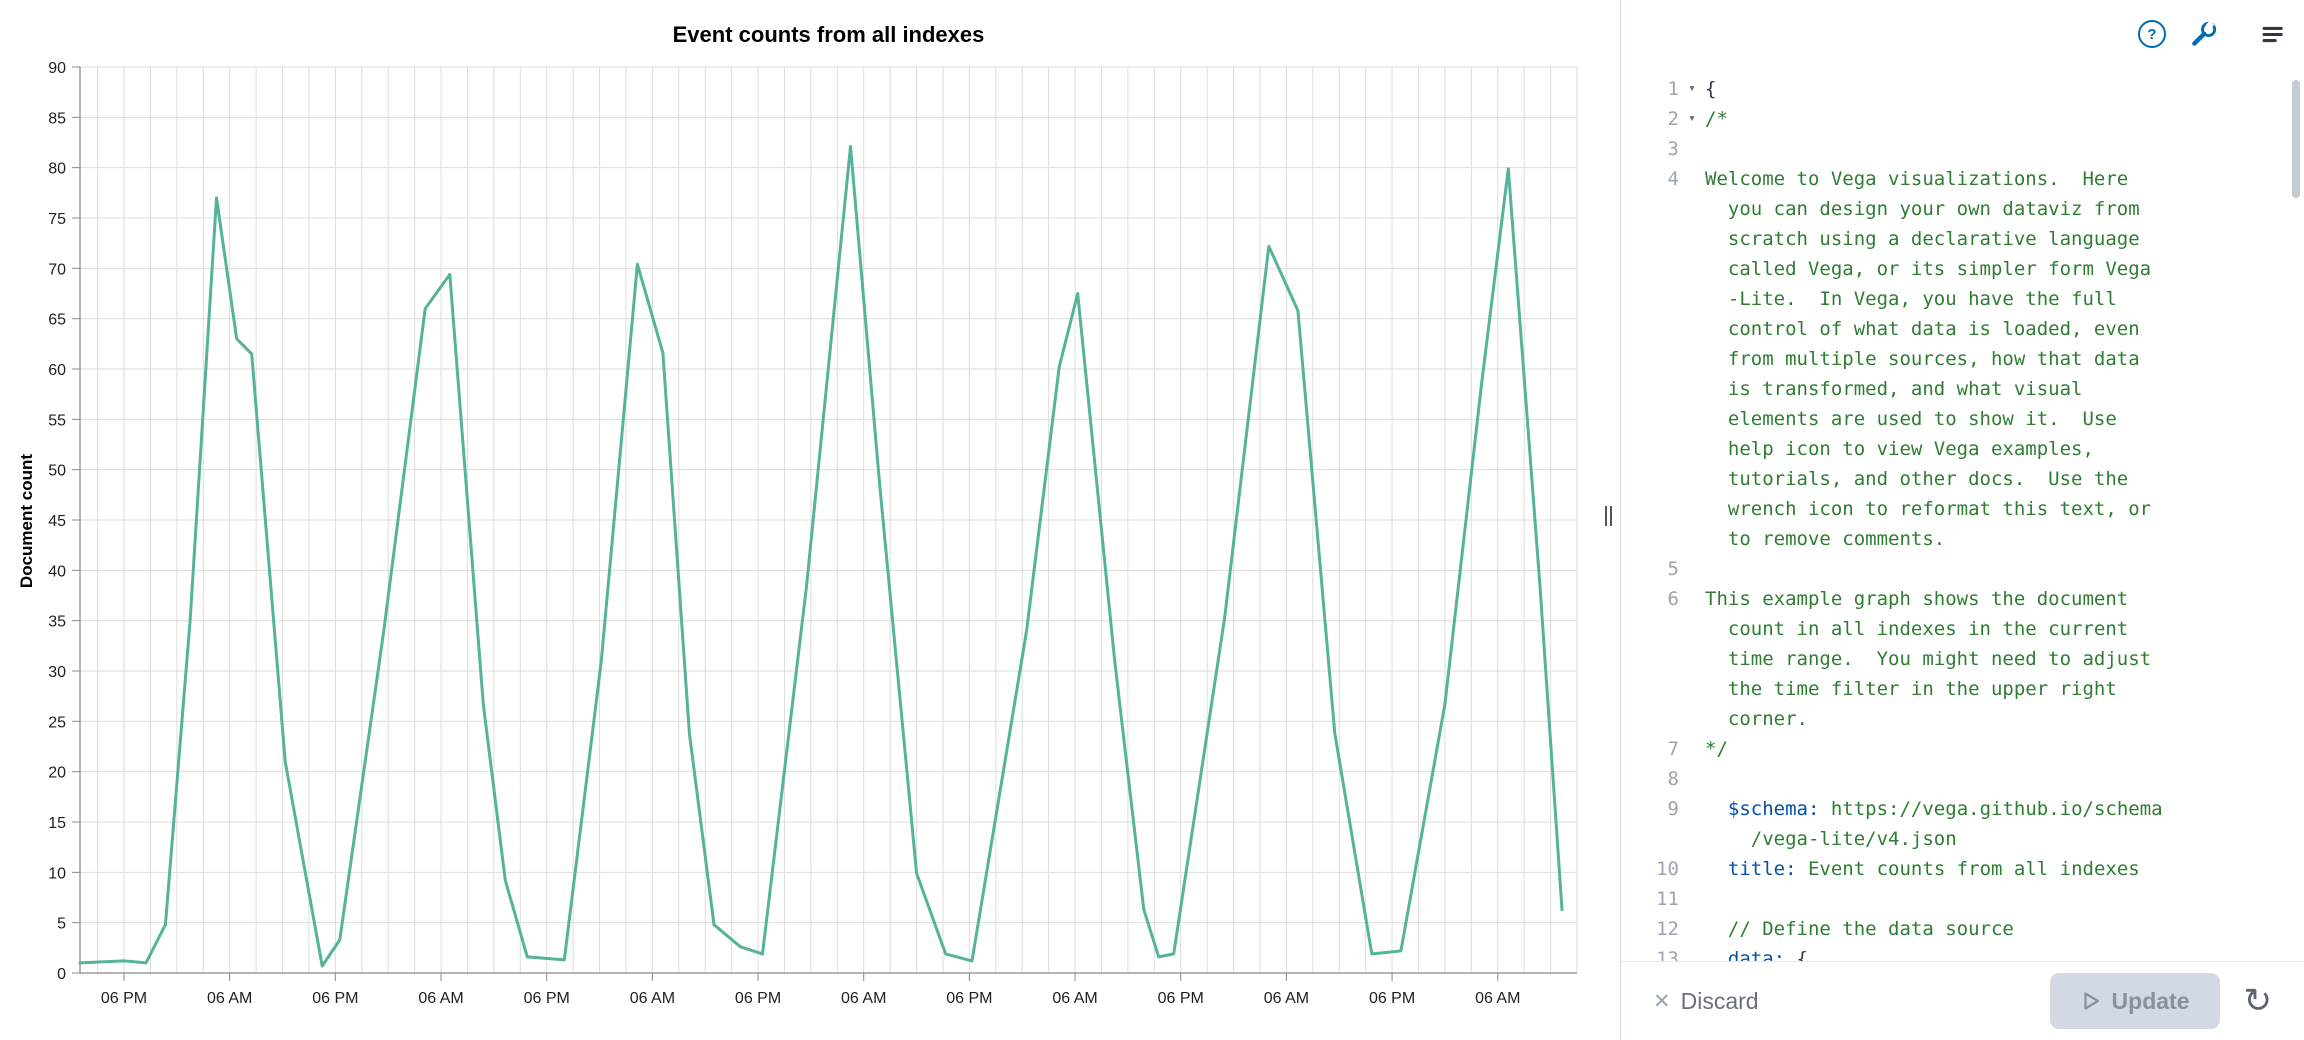 This screenshot has height=1040, width=2304. What do you see at coordinates (57, 823) in the screenshot?
I see `svg-text: 15` at bounding box center [57, 823].